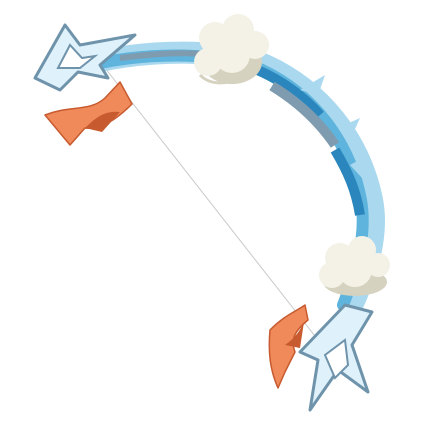 The height and width of the screenshot is (440, 440). Describe the element at coordinates (336, 357) in the screenshot. I see `bow-tip-bottom` at that location.